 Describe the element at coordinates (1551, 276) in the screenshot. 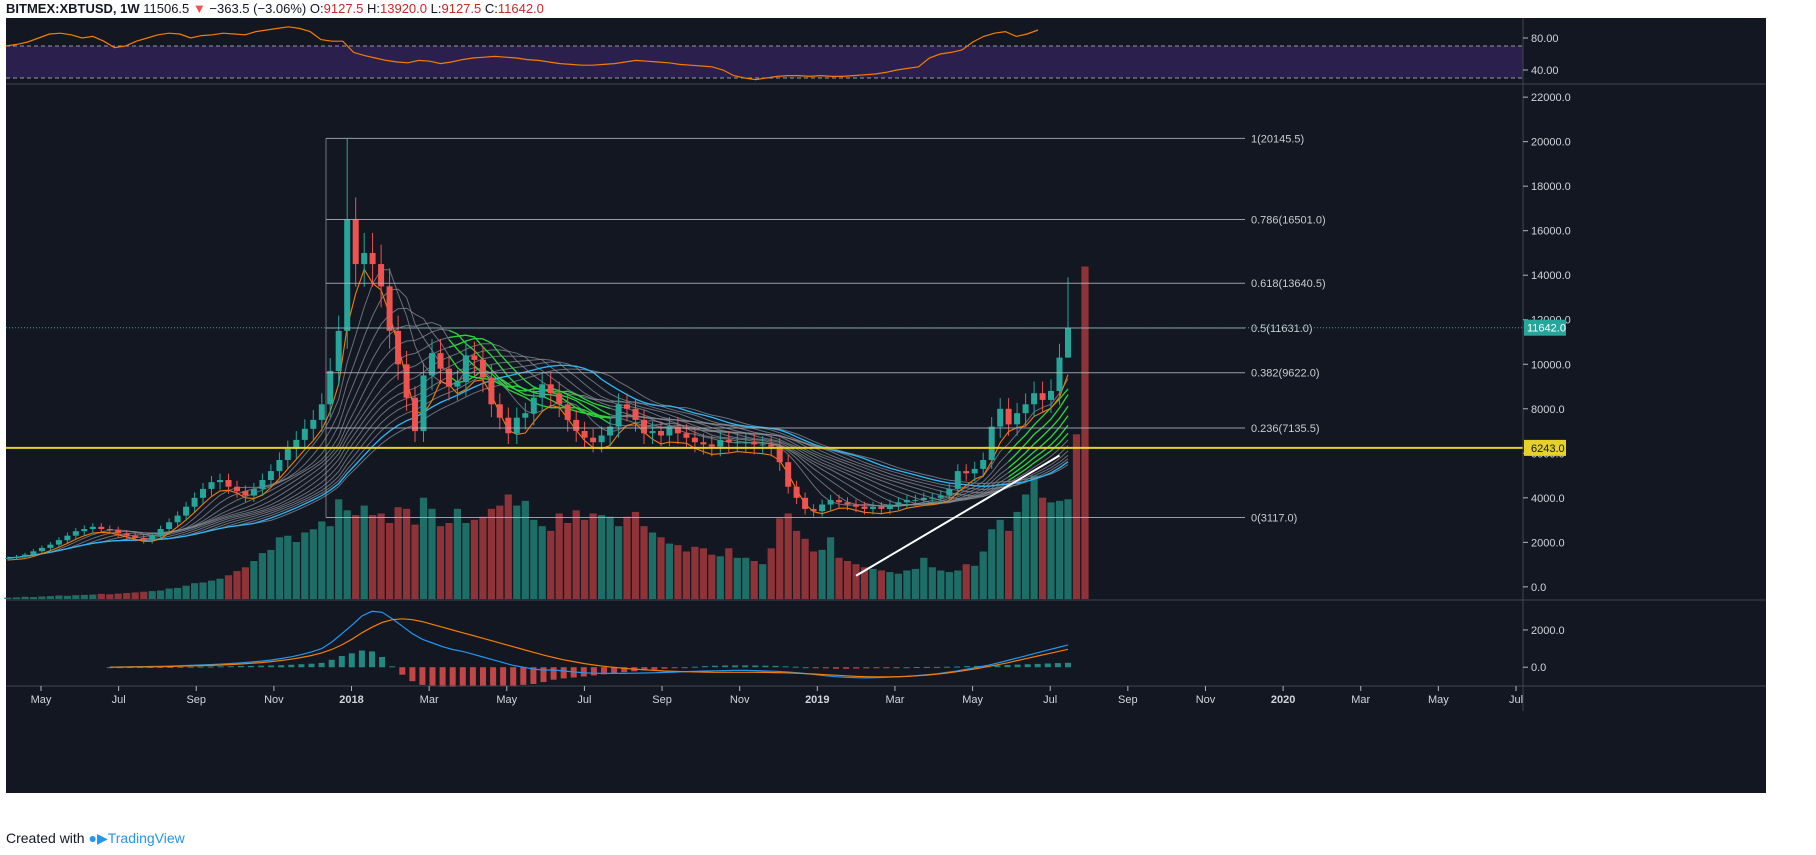

I see `price-tick-label: 14000.0` at that location.